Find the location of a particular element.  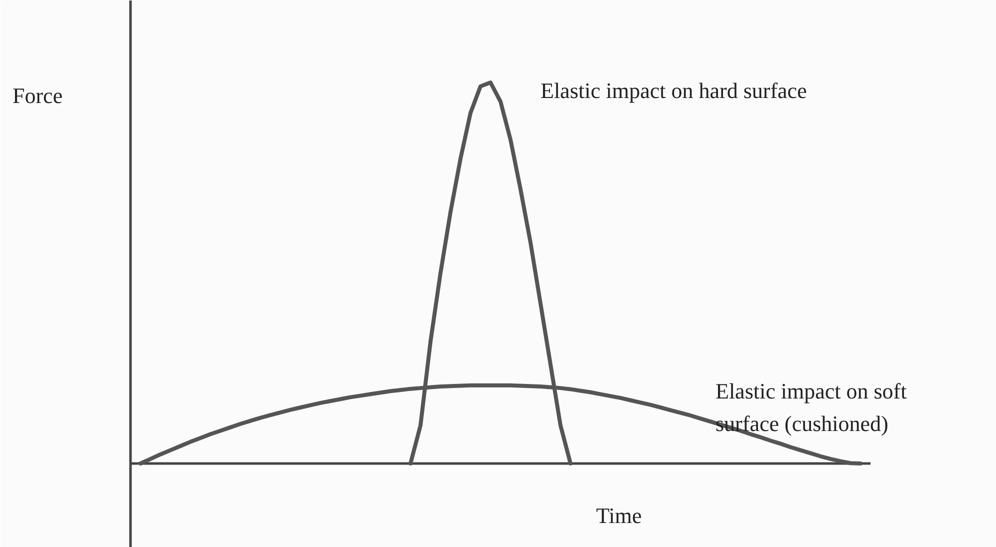

series-label: Elastic impact on soft surface (cushioned) is located at coordinates (811, 407).